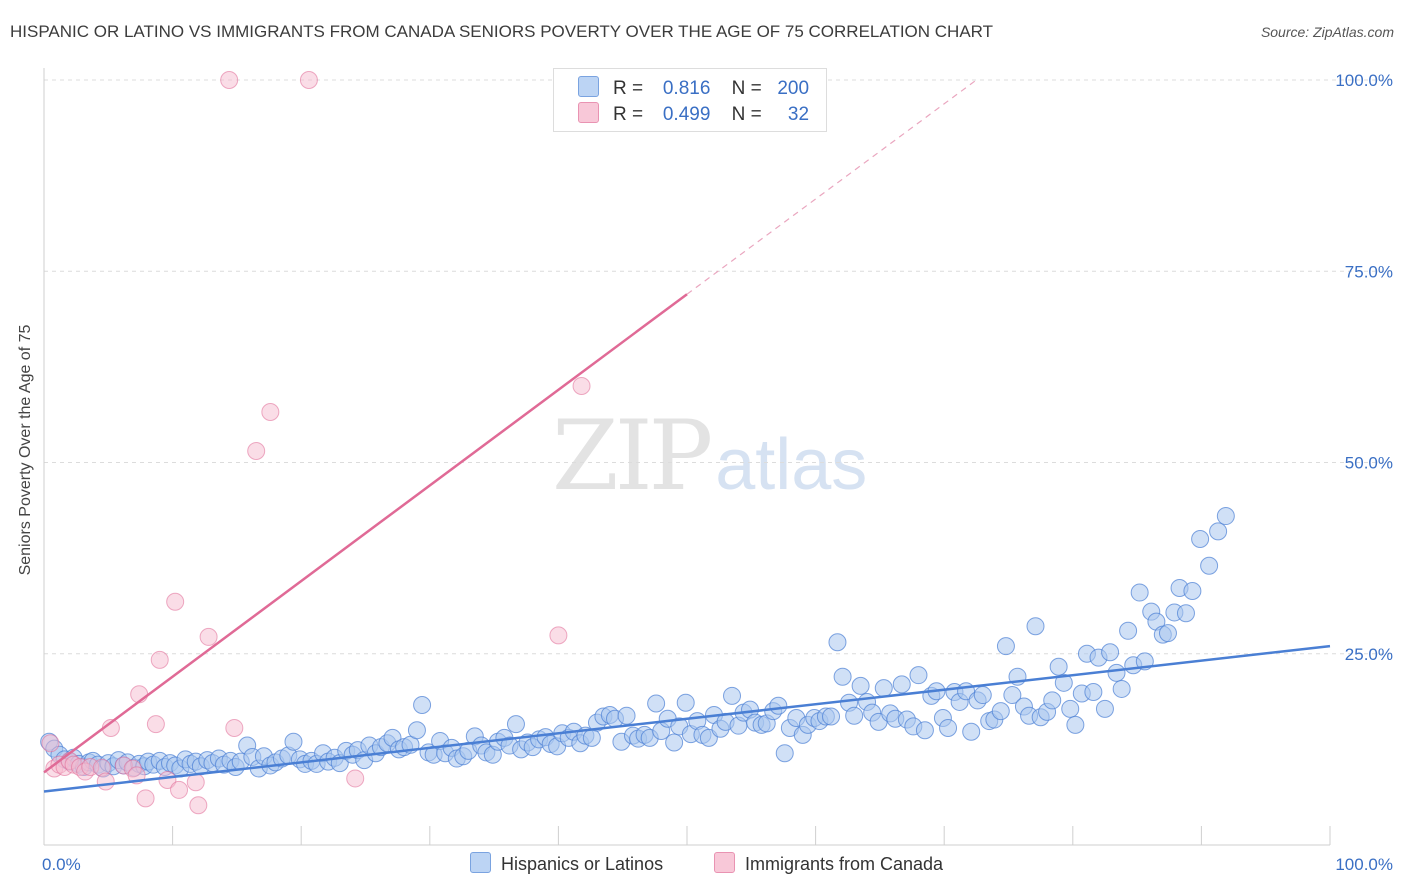  I want to click on bottom-legend-canada: Immigrants from Canada, so click(828, 863).